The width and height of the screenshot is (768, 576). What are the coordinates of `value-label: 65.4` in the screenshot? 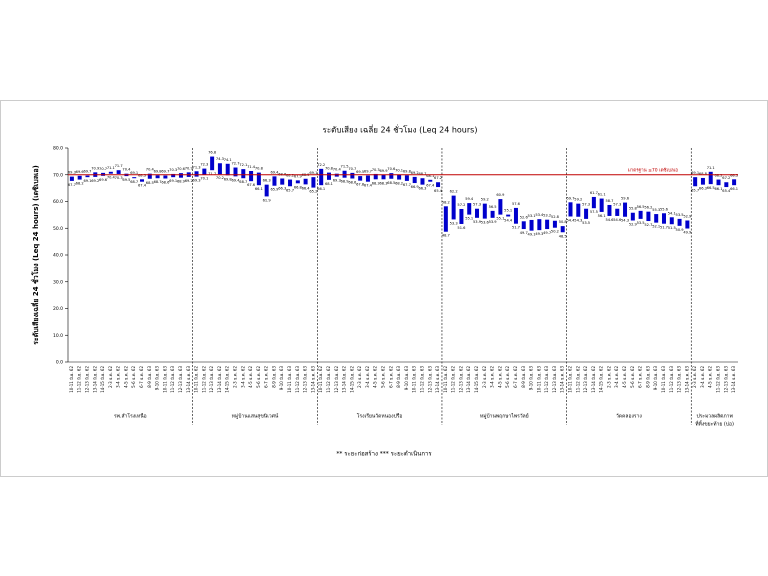 It's located at (438, 191).